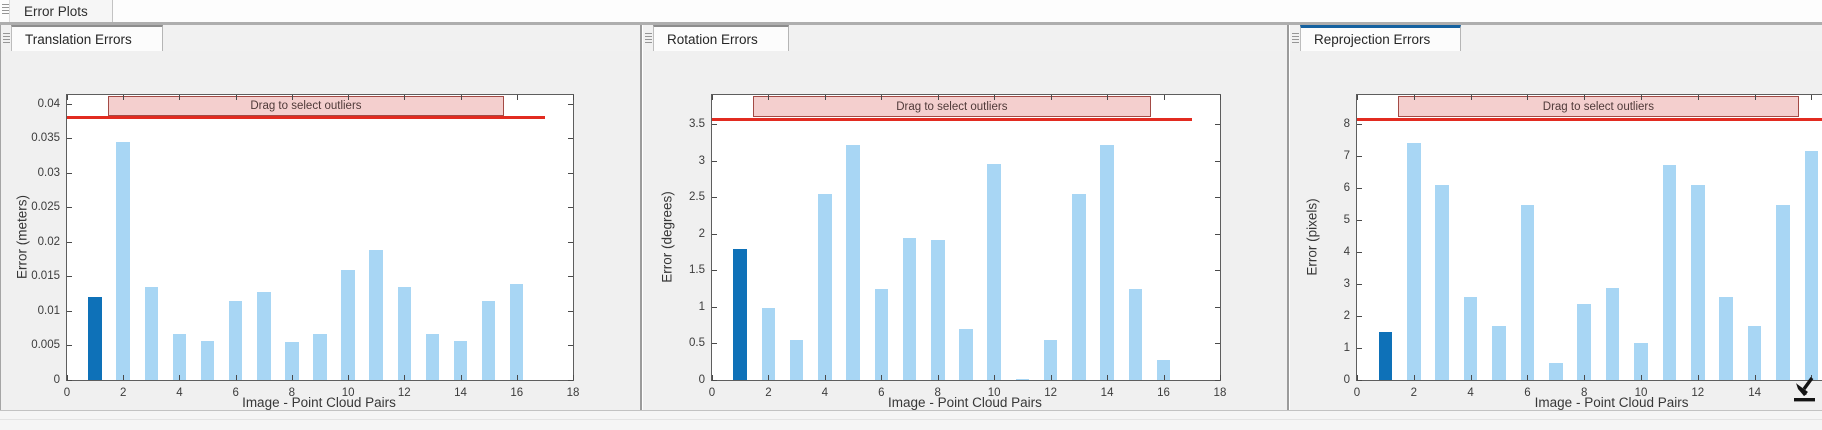 This screenshot has width=1822, height=430. What do you see at coordinates (5, 9) in the screenshot?
I see `dock-grip-icon` at bounding box center [5, 9].